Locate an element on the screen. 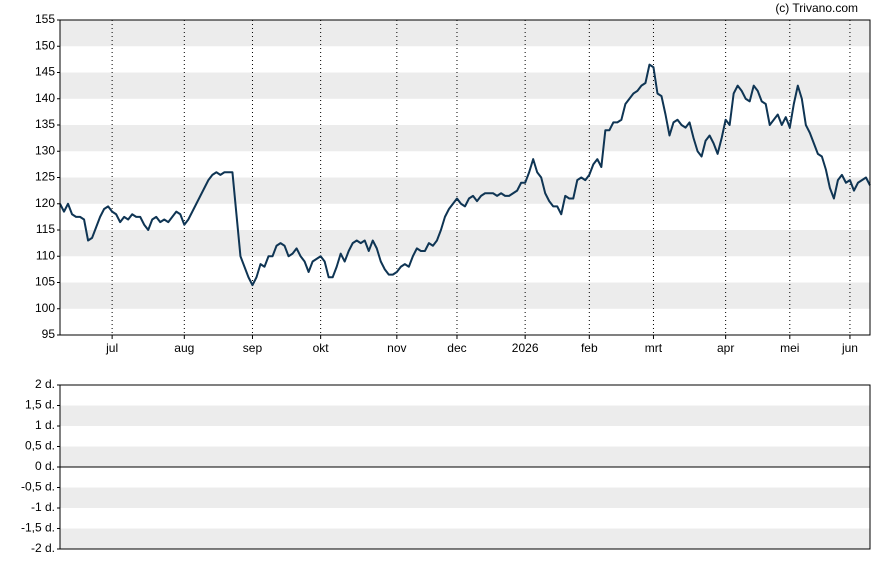 This screenshot has height=565, width=888. y-tick-label: 155 is located at coordinates (45, 19).